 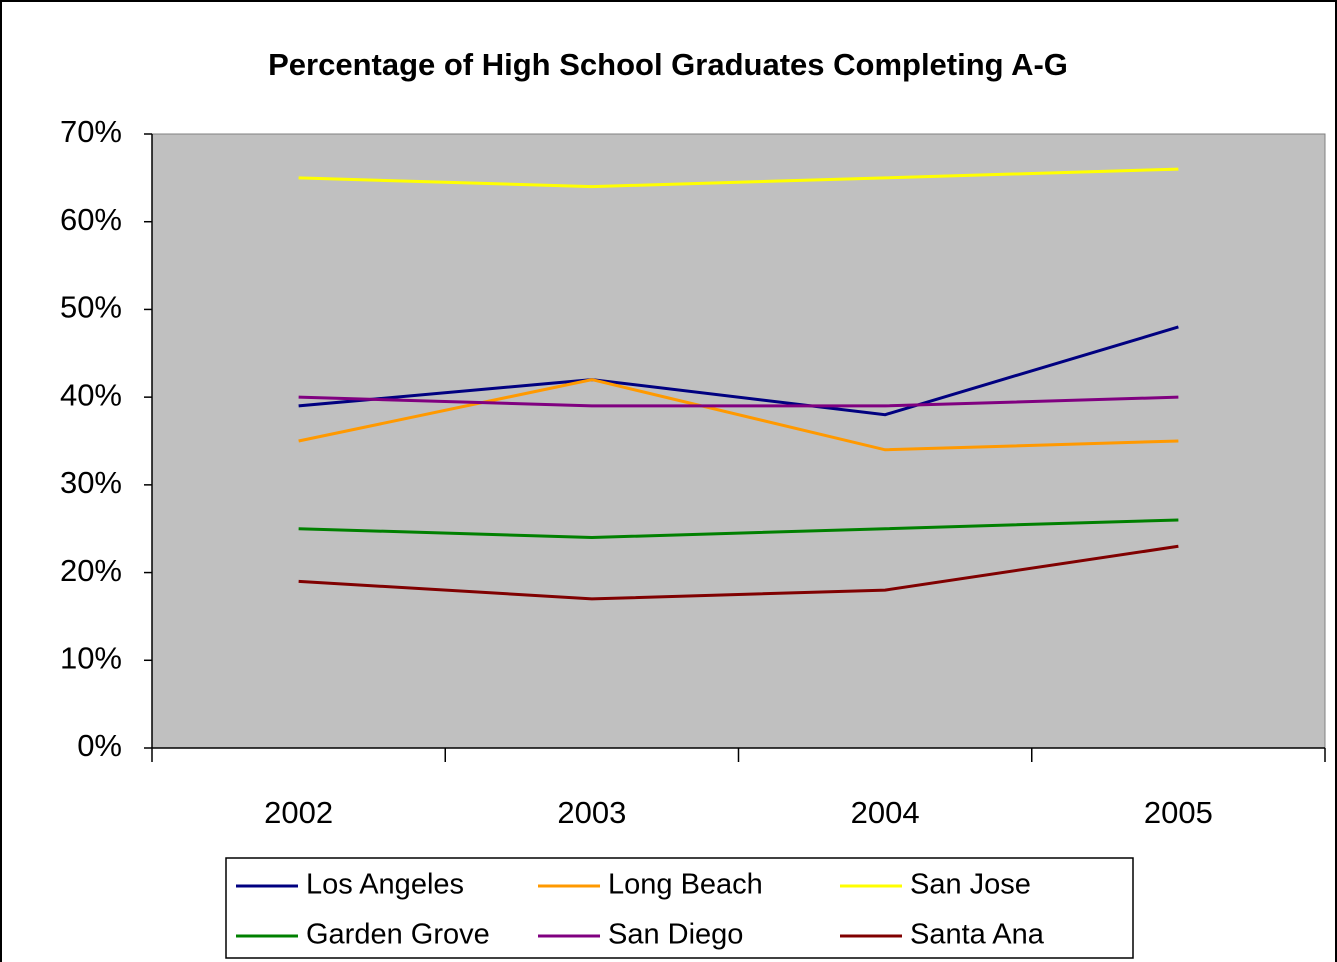 I want to click on y-tick-label: 40%, so click(x=91, y=394).